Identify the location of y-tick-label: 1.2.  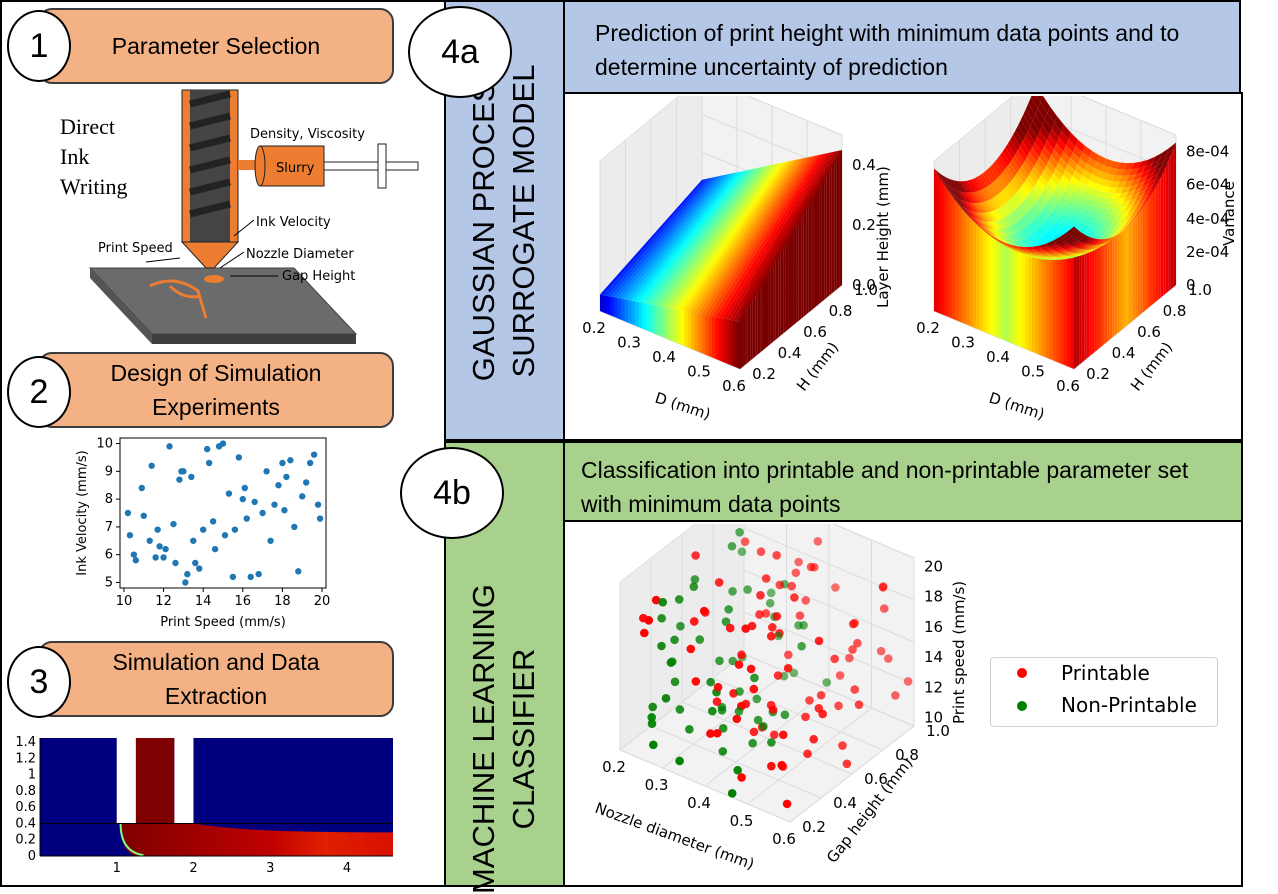
(25, 758).